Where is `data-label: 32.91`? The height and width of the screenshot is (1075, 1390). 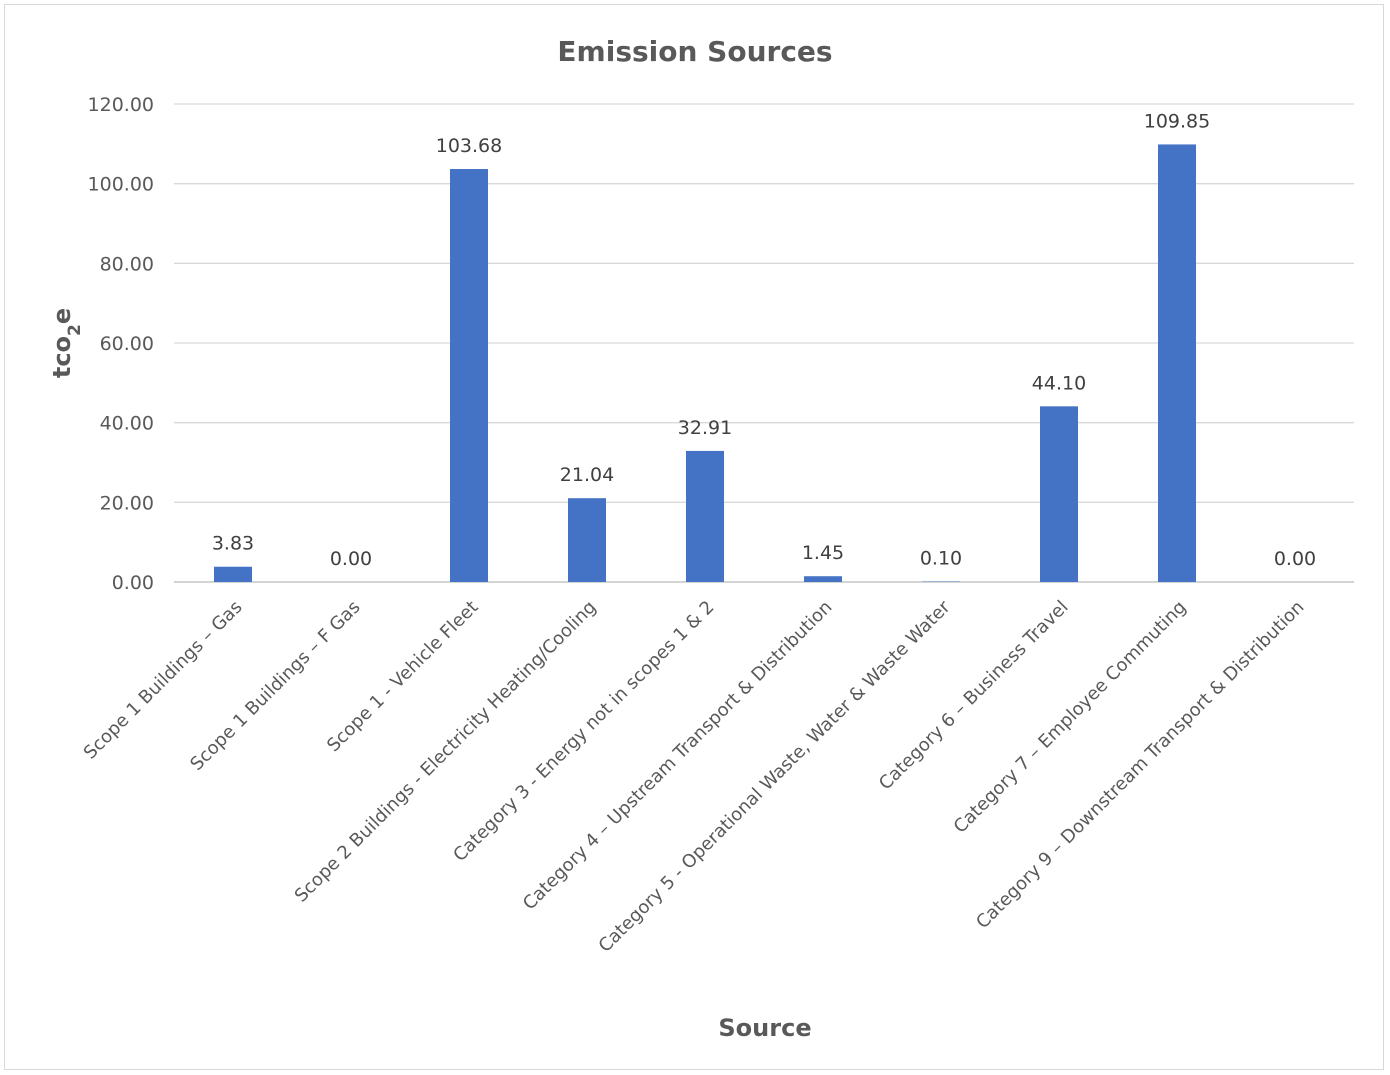
data-label: 32.91 is located at coordinates (705, 428).